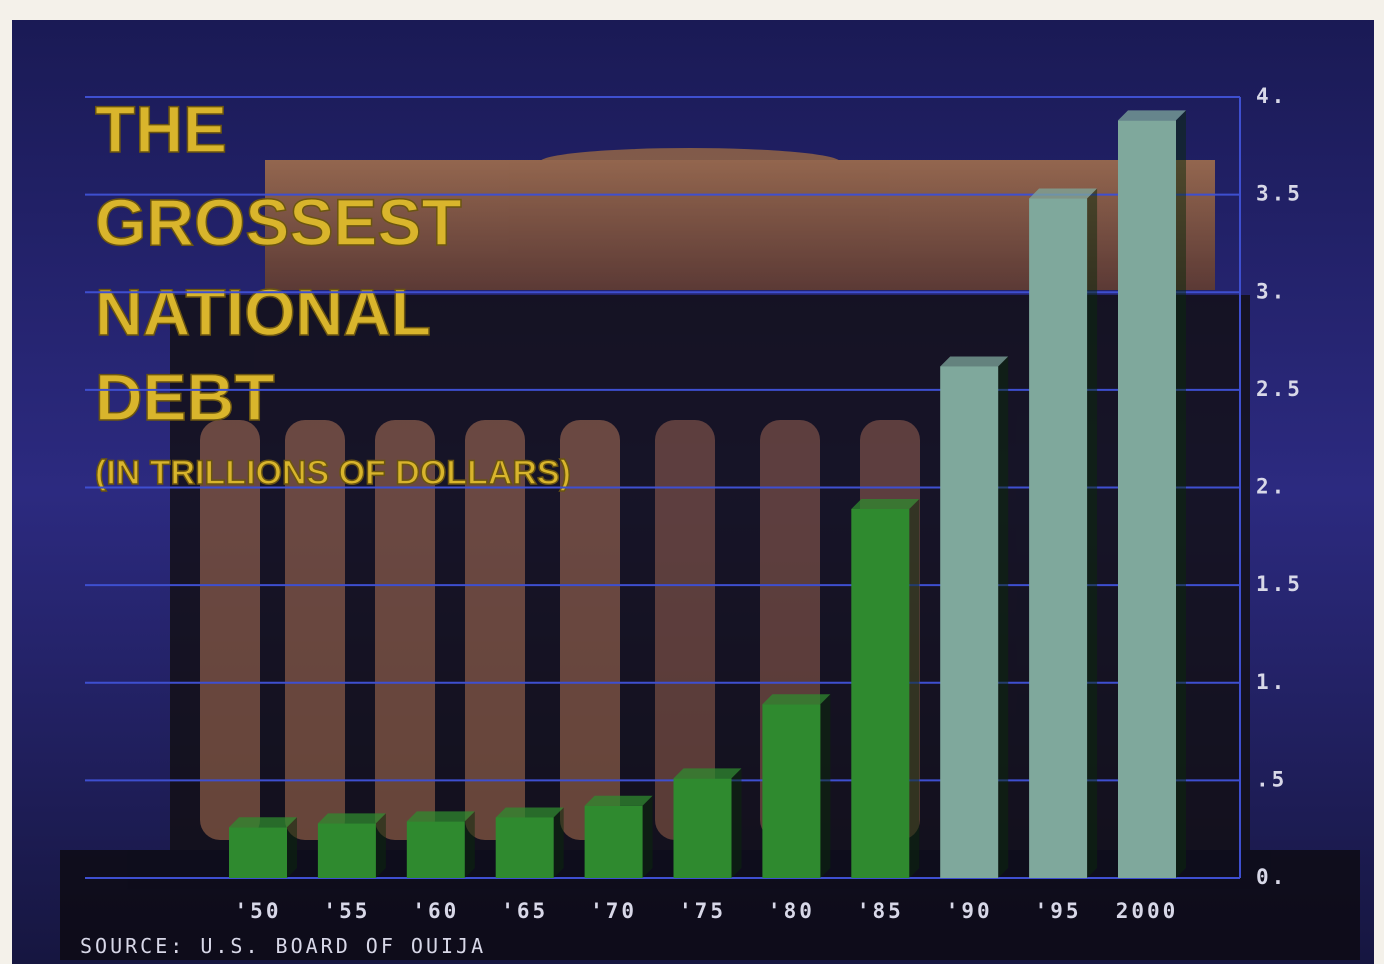 The height and width of the screenshot is (964, 1384). Describe the element at coordinates (185, 397) in the screenshot. I see `title-line: DEBT` at that location.